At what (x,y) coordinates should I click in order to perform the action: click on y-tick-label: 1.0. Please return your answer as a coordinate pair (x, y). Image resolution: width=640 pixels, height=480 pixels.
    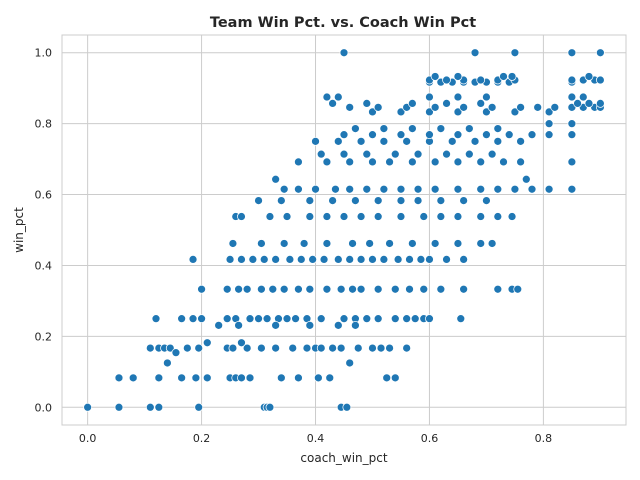
    Looking at the image, I should click on (44, 53).